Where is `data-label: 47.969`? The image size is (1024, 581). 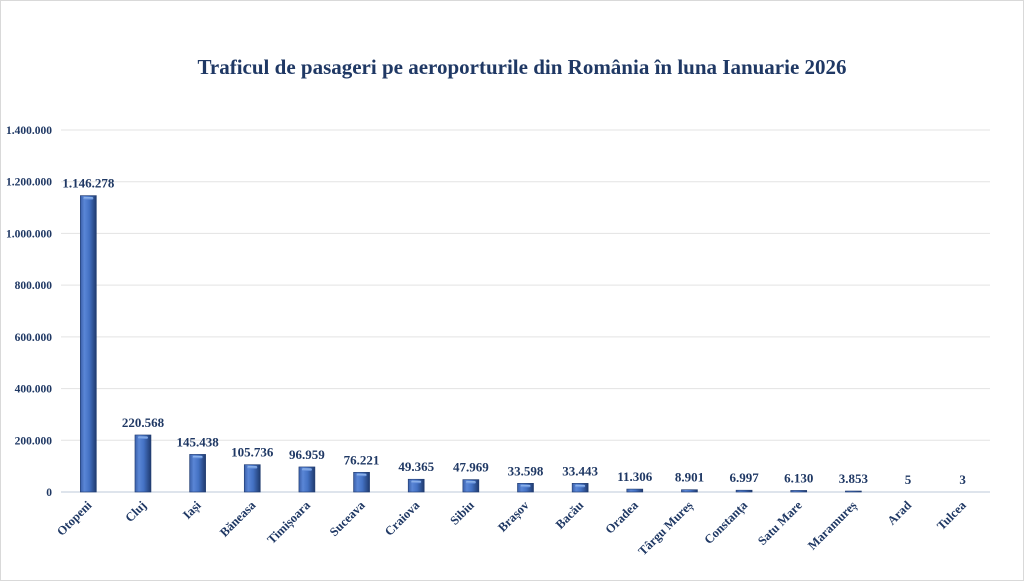 data-label: 47.969 is located at coordinates (471, 467).